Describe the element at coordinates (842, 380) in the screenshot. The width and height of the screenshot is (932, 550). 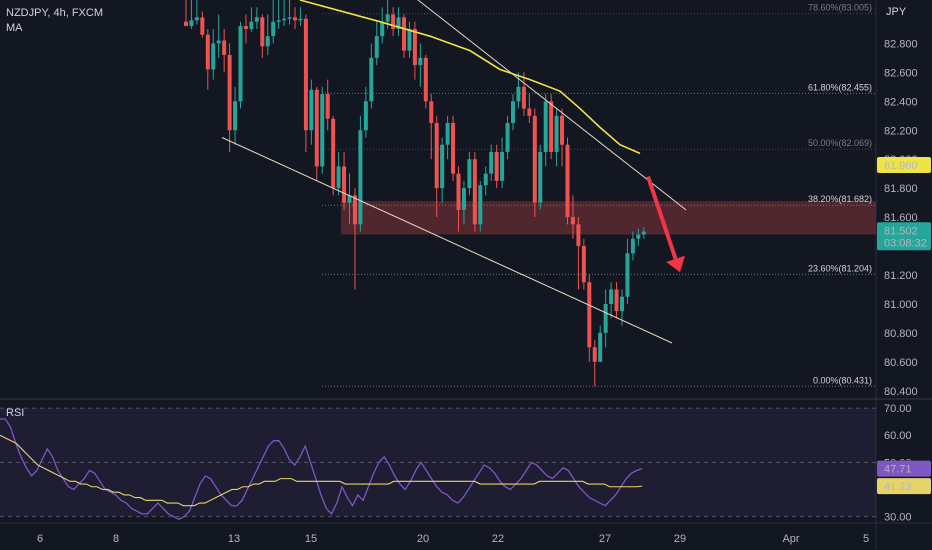
I see `fib-level-label: 0.00%(80.431)` at that location.